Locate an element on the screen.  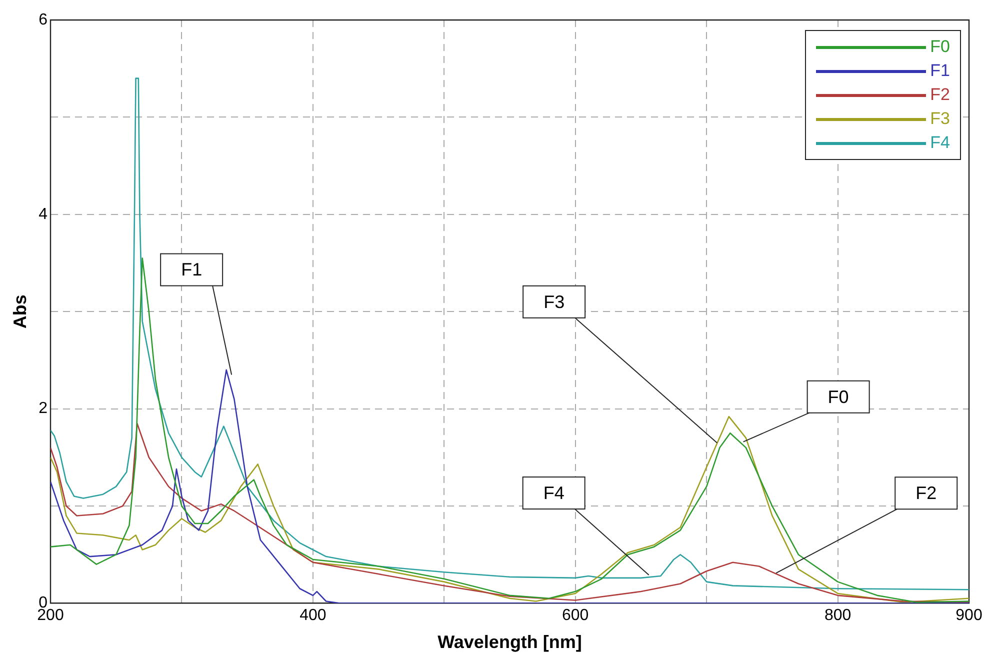
y-tick-label: 6 is located at coordinates (43, 19).